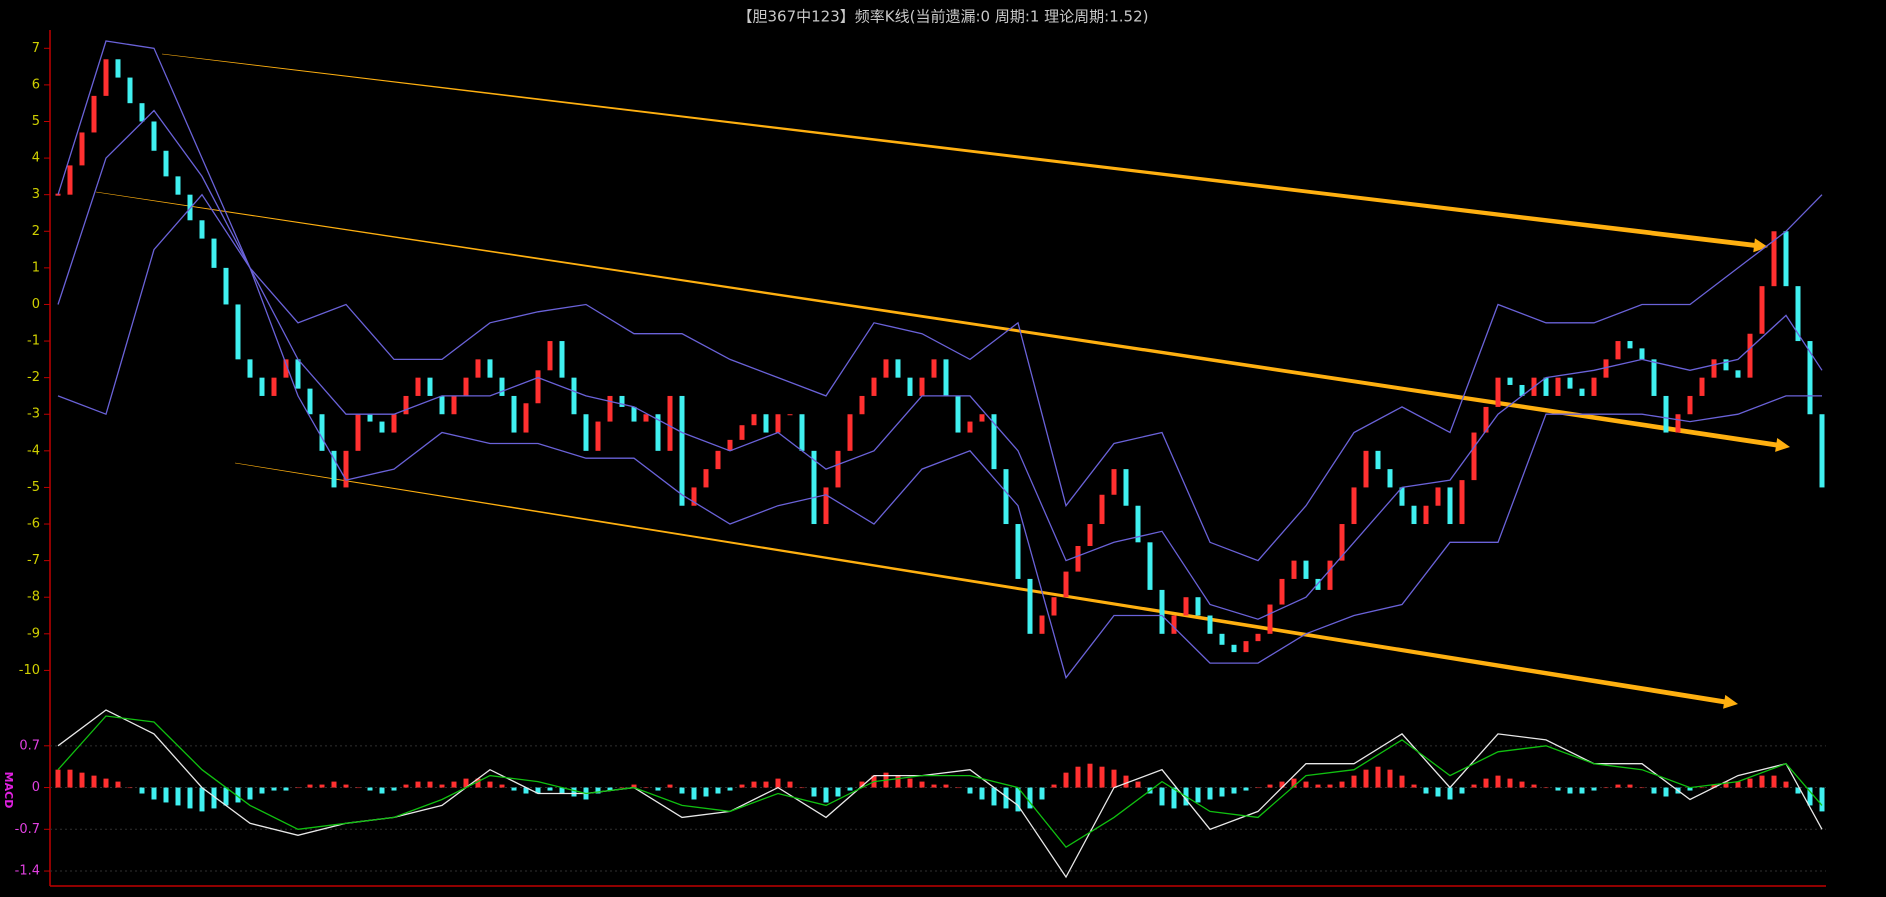 The width and height of the screenshot is (1886, 897). Describe the element at coordinates (36, 267) in the screenshot. I see `y-tick-label: 1` at that location.